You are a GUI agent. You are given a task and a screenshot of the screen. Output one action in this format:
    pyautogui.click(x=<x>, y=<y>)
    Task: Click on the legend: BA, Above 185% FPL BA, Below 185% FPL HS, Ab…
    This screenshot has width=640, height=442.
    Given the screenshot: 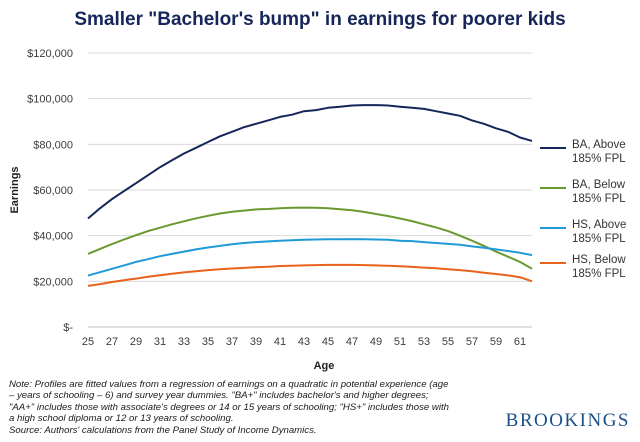 What is the action you would take?
    pyautogui.click(x=583, y=209)
    